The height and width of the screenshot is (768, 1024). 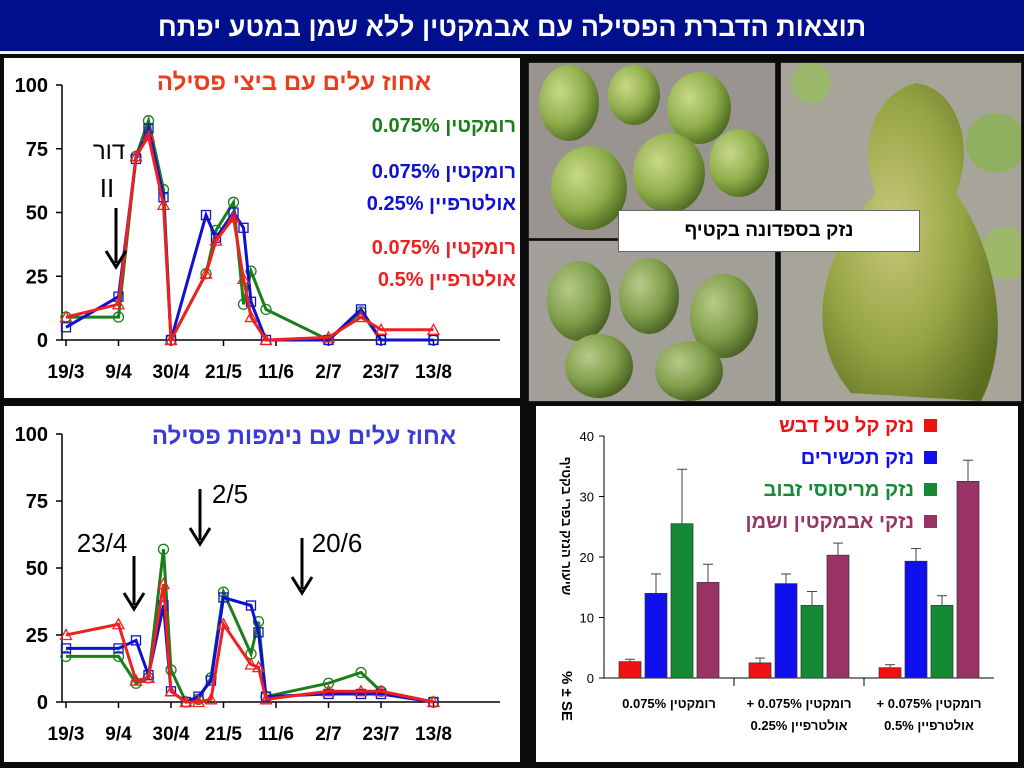 What do you see at coordinates (444, 126) in the screenshot?
I see `legend-label-1: רומקטין 0.075%` at bounding box center [444, 126].